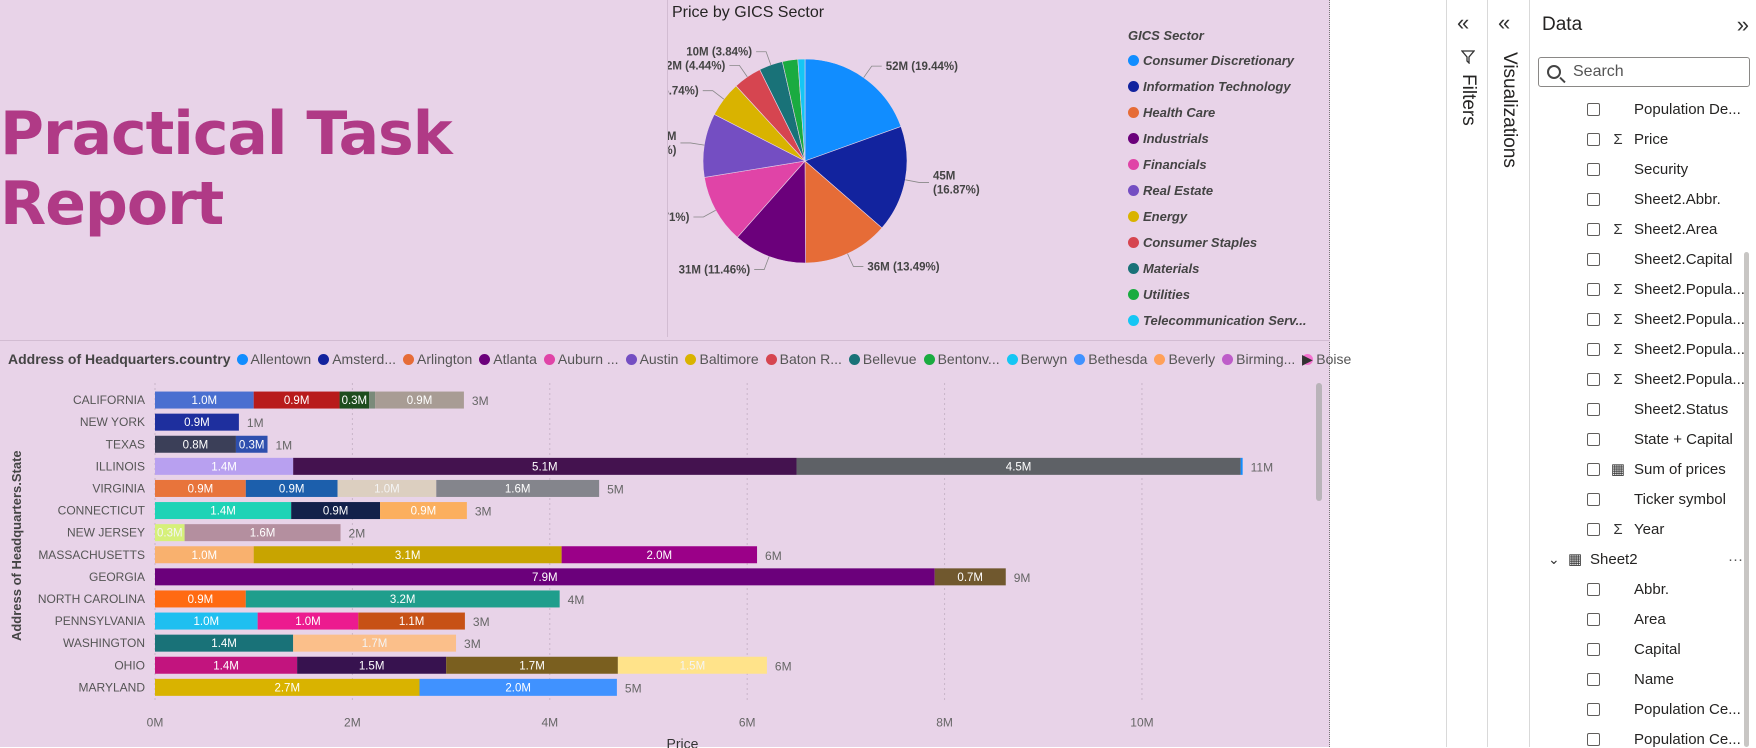  I want to click on bar-legend-item: Bethesda, so click(1110, 359).